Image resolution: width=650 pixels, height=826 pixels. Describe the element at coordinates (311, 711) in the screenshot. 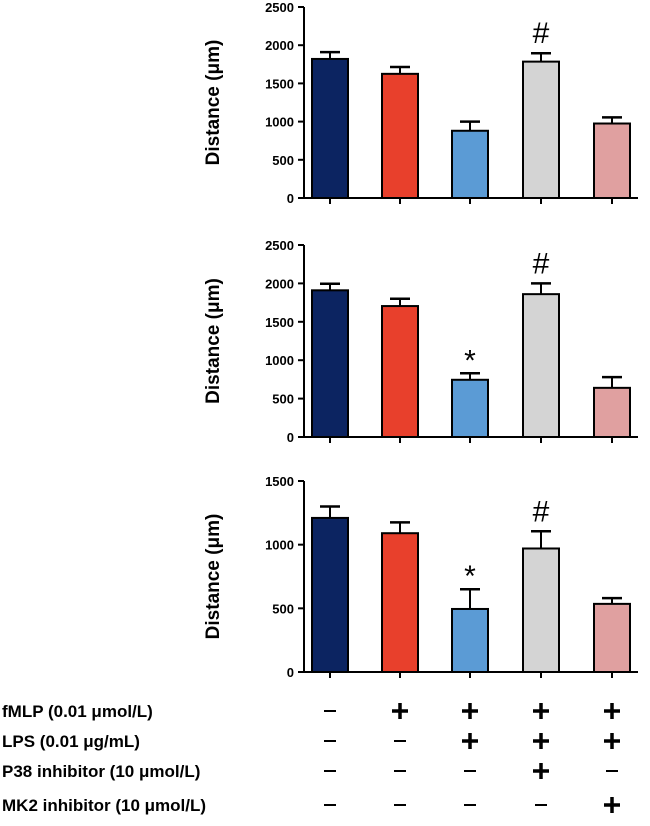

I see `condition-row: fMLP (0.01 μmol/L)` at that location.